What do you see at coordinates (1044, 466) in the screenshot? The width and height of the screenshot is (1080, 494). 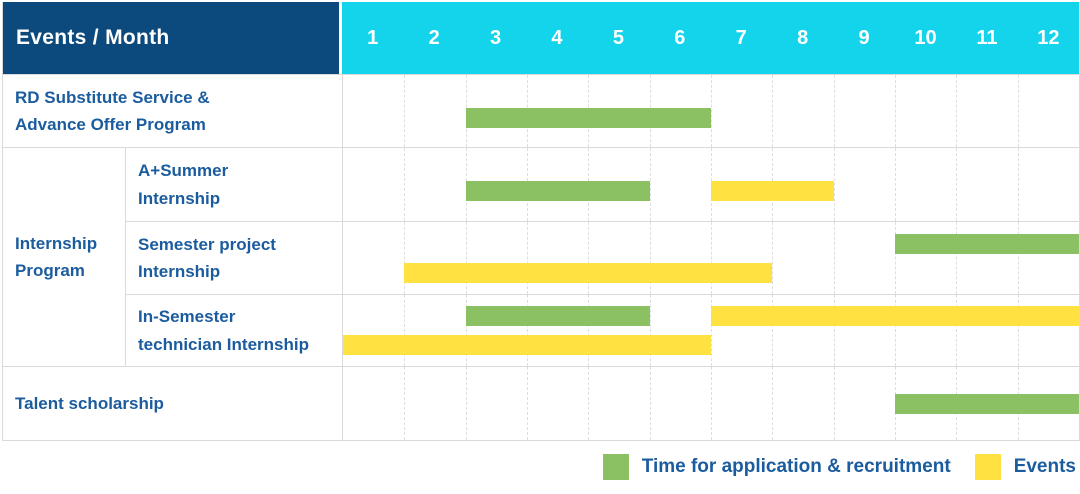 I see `legend-label-events: Events` at bounding box center [1044, 466].